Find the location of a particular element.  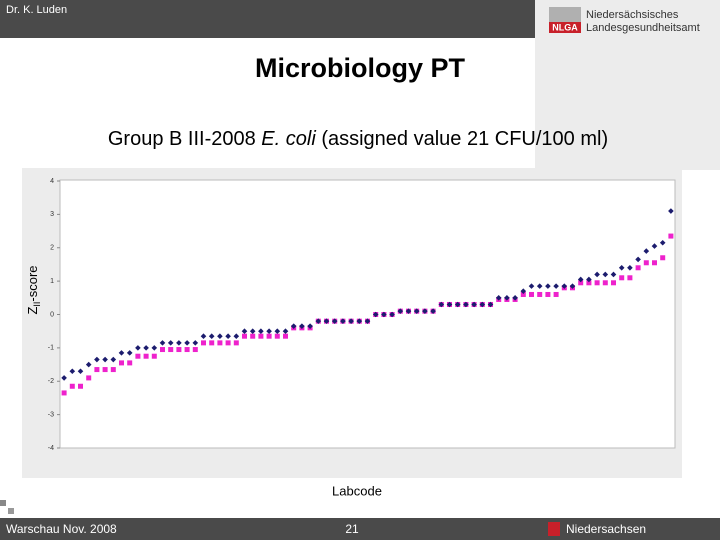

subtitle-part: (assigned value 21 CFU/100 ml) is located at coordinates (462, 139).